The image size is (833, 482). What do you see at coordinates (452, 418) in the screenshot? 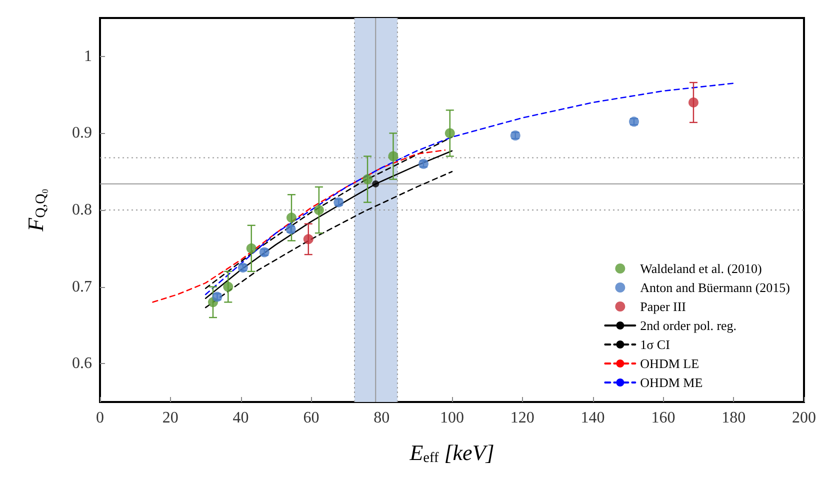
I see `x-tick-label: 100` at bounding box center [452, 418].